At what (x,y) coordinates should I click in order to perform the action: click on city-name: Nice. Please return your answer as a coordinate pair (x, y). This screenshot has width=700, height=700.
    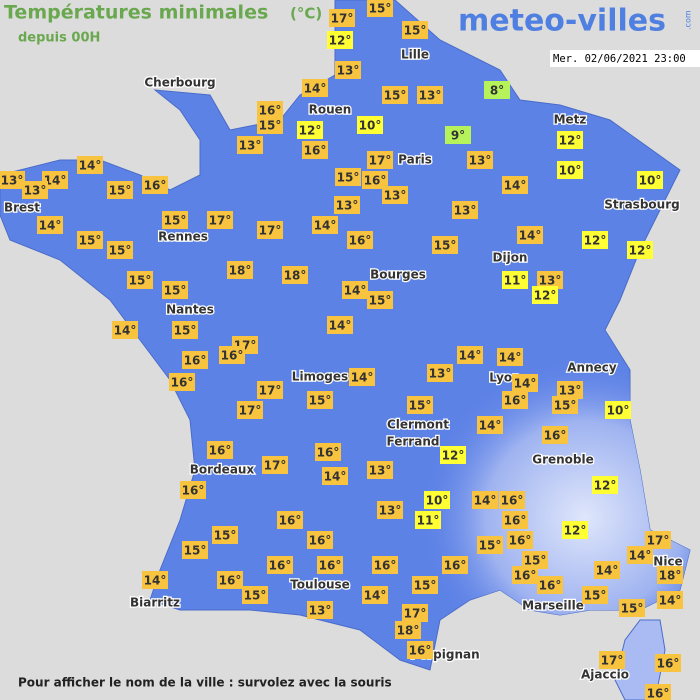
    Looking at the image, I should click on (667, 562).